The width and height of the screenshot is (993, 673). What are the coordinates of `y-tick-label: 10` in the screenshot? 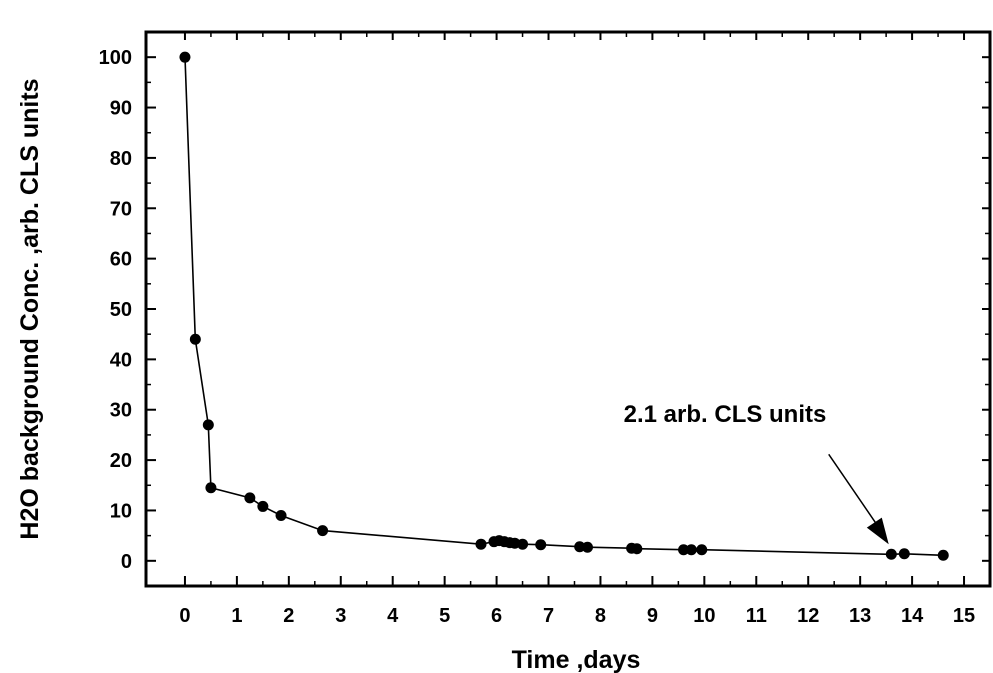 It's located at (121, 511).